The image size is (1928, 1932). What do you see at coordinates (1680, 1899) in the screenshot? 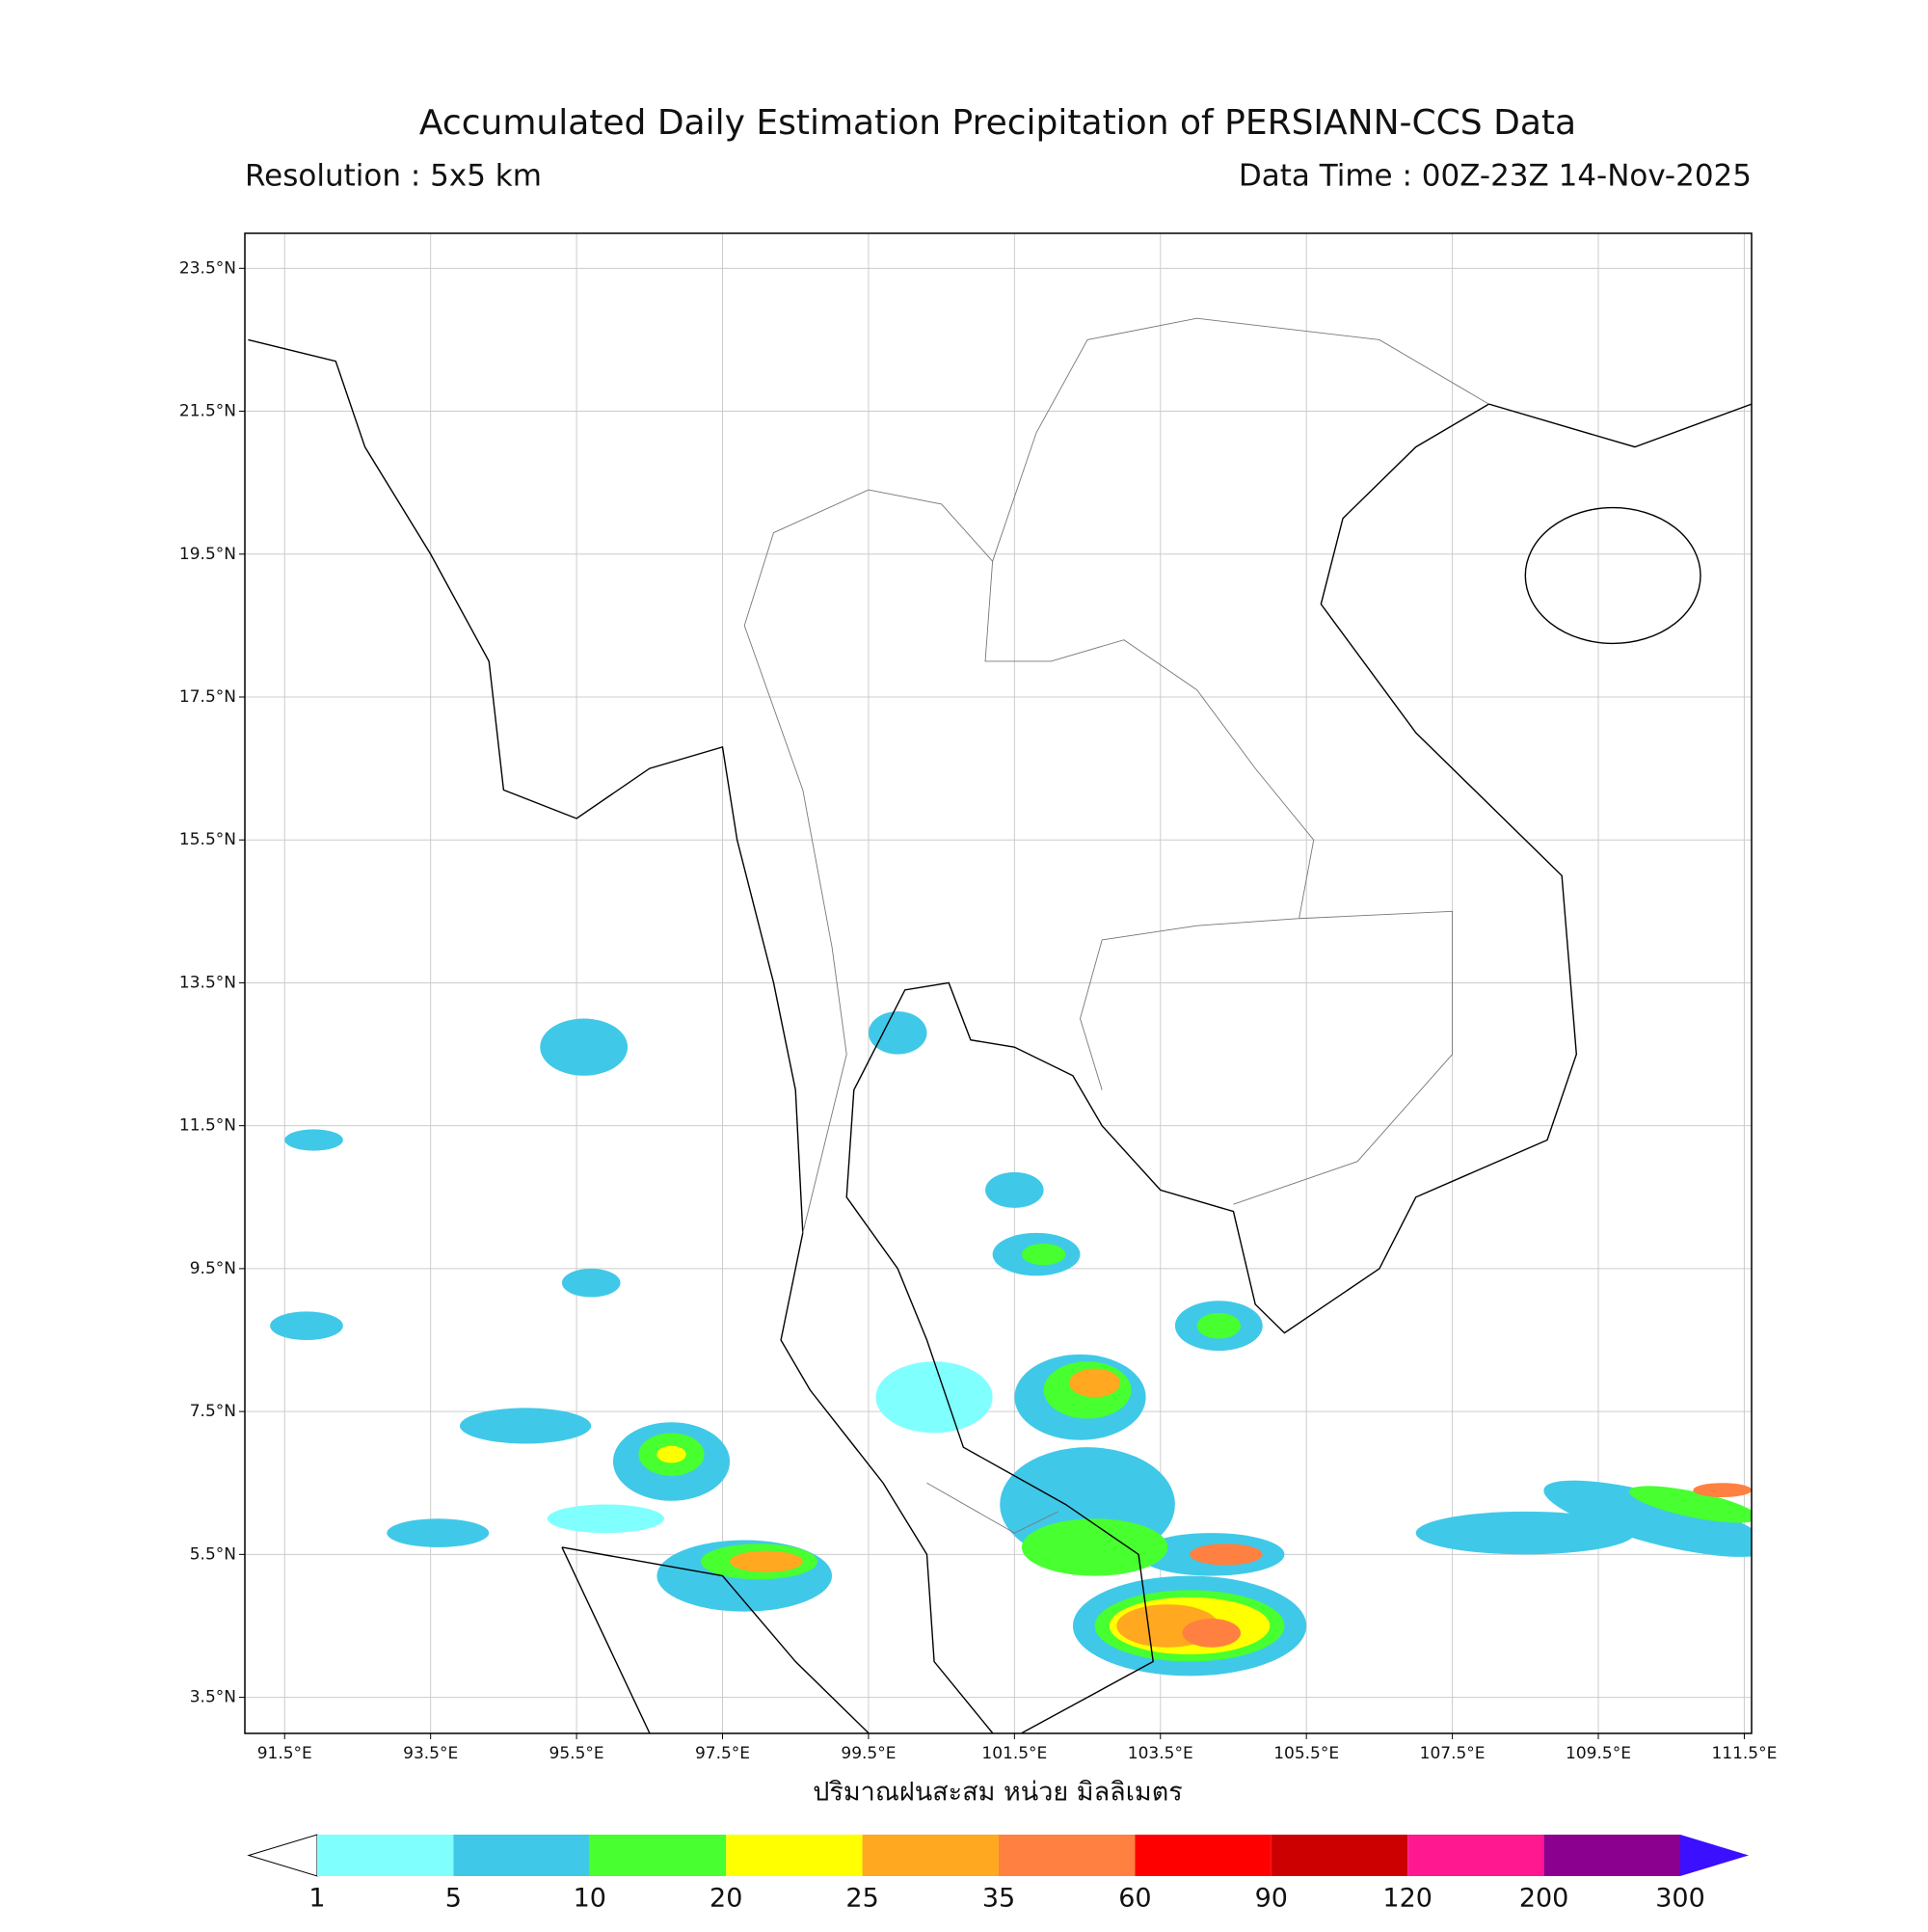
I see `colorbar-label: 300` at bounding box center [1680, 1899].